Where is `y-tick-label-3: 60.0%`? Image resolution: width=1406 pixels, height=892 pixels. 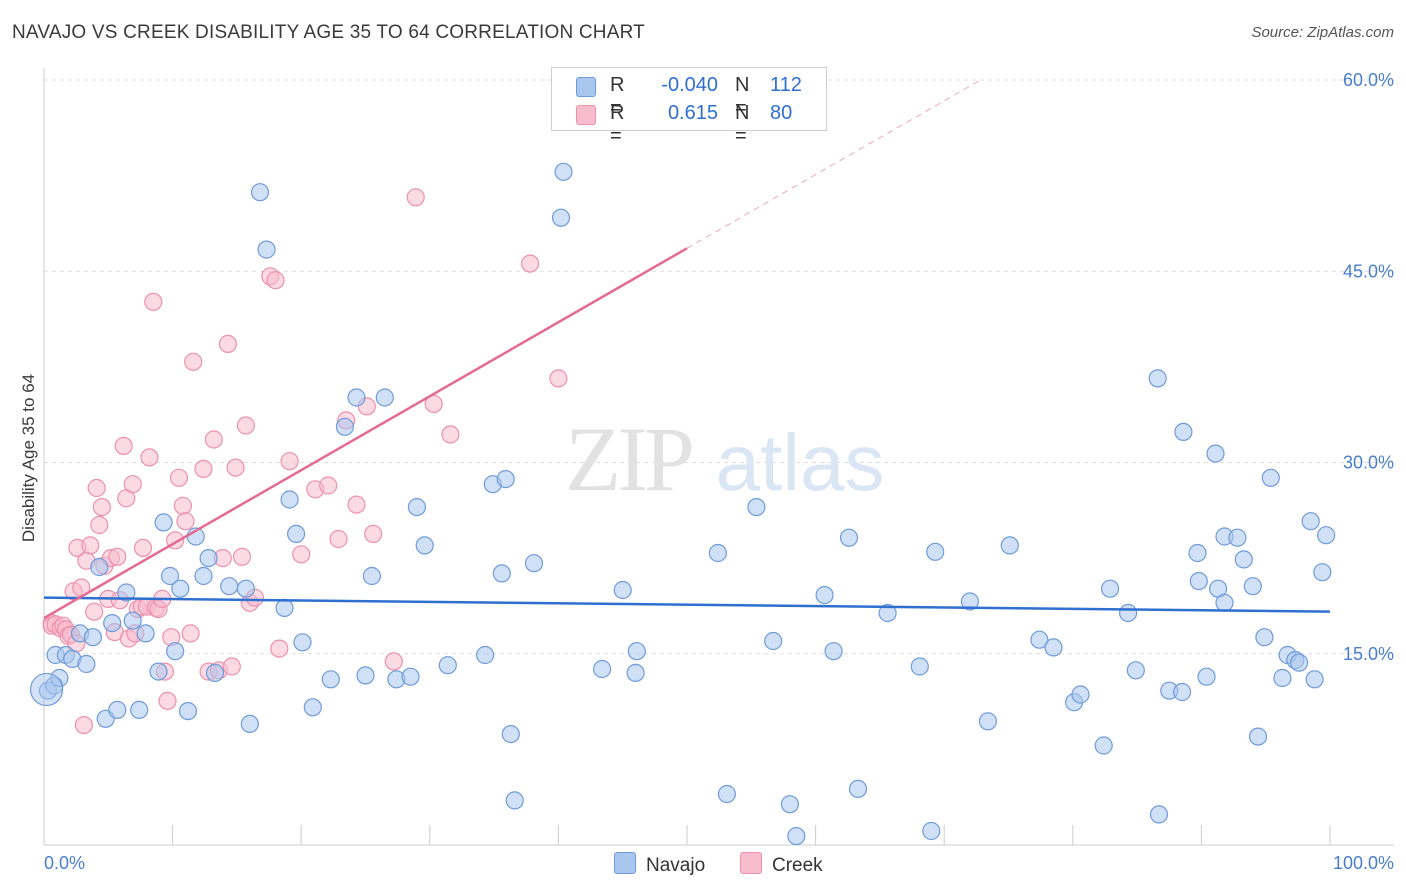
y-tick-label-3: 60.0% is located at coordinates (1368, 80).